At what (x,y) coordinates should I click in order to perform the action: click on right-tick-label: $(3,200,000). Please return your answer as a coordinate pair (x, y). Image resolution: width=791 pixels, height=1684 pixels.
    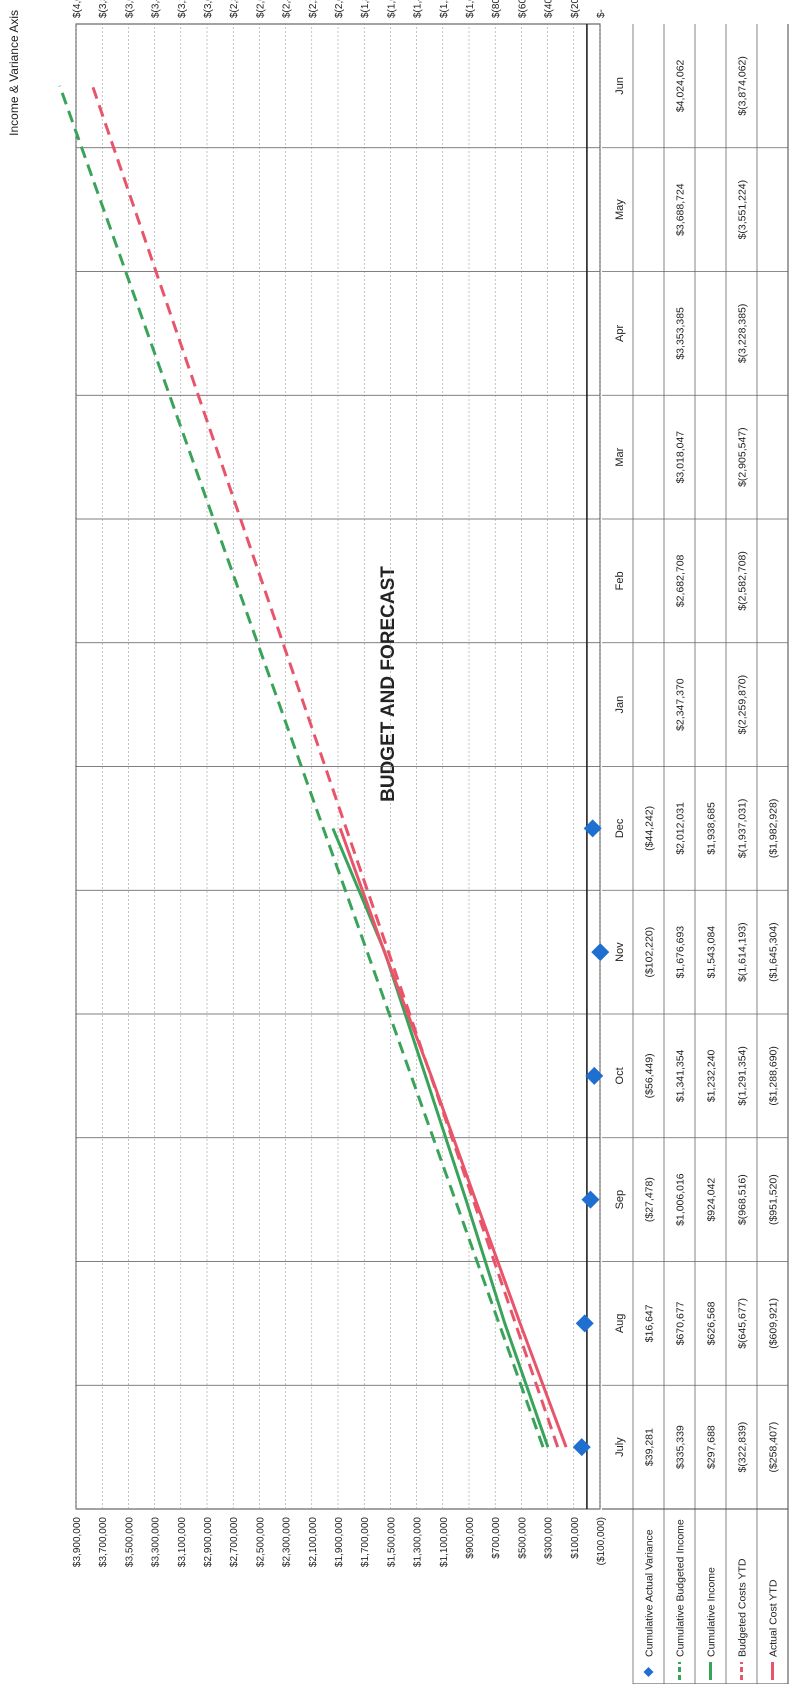
    Looking at the image, I should click on (182, 9).